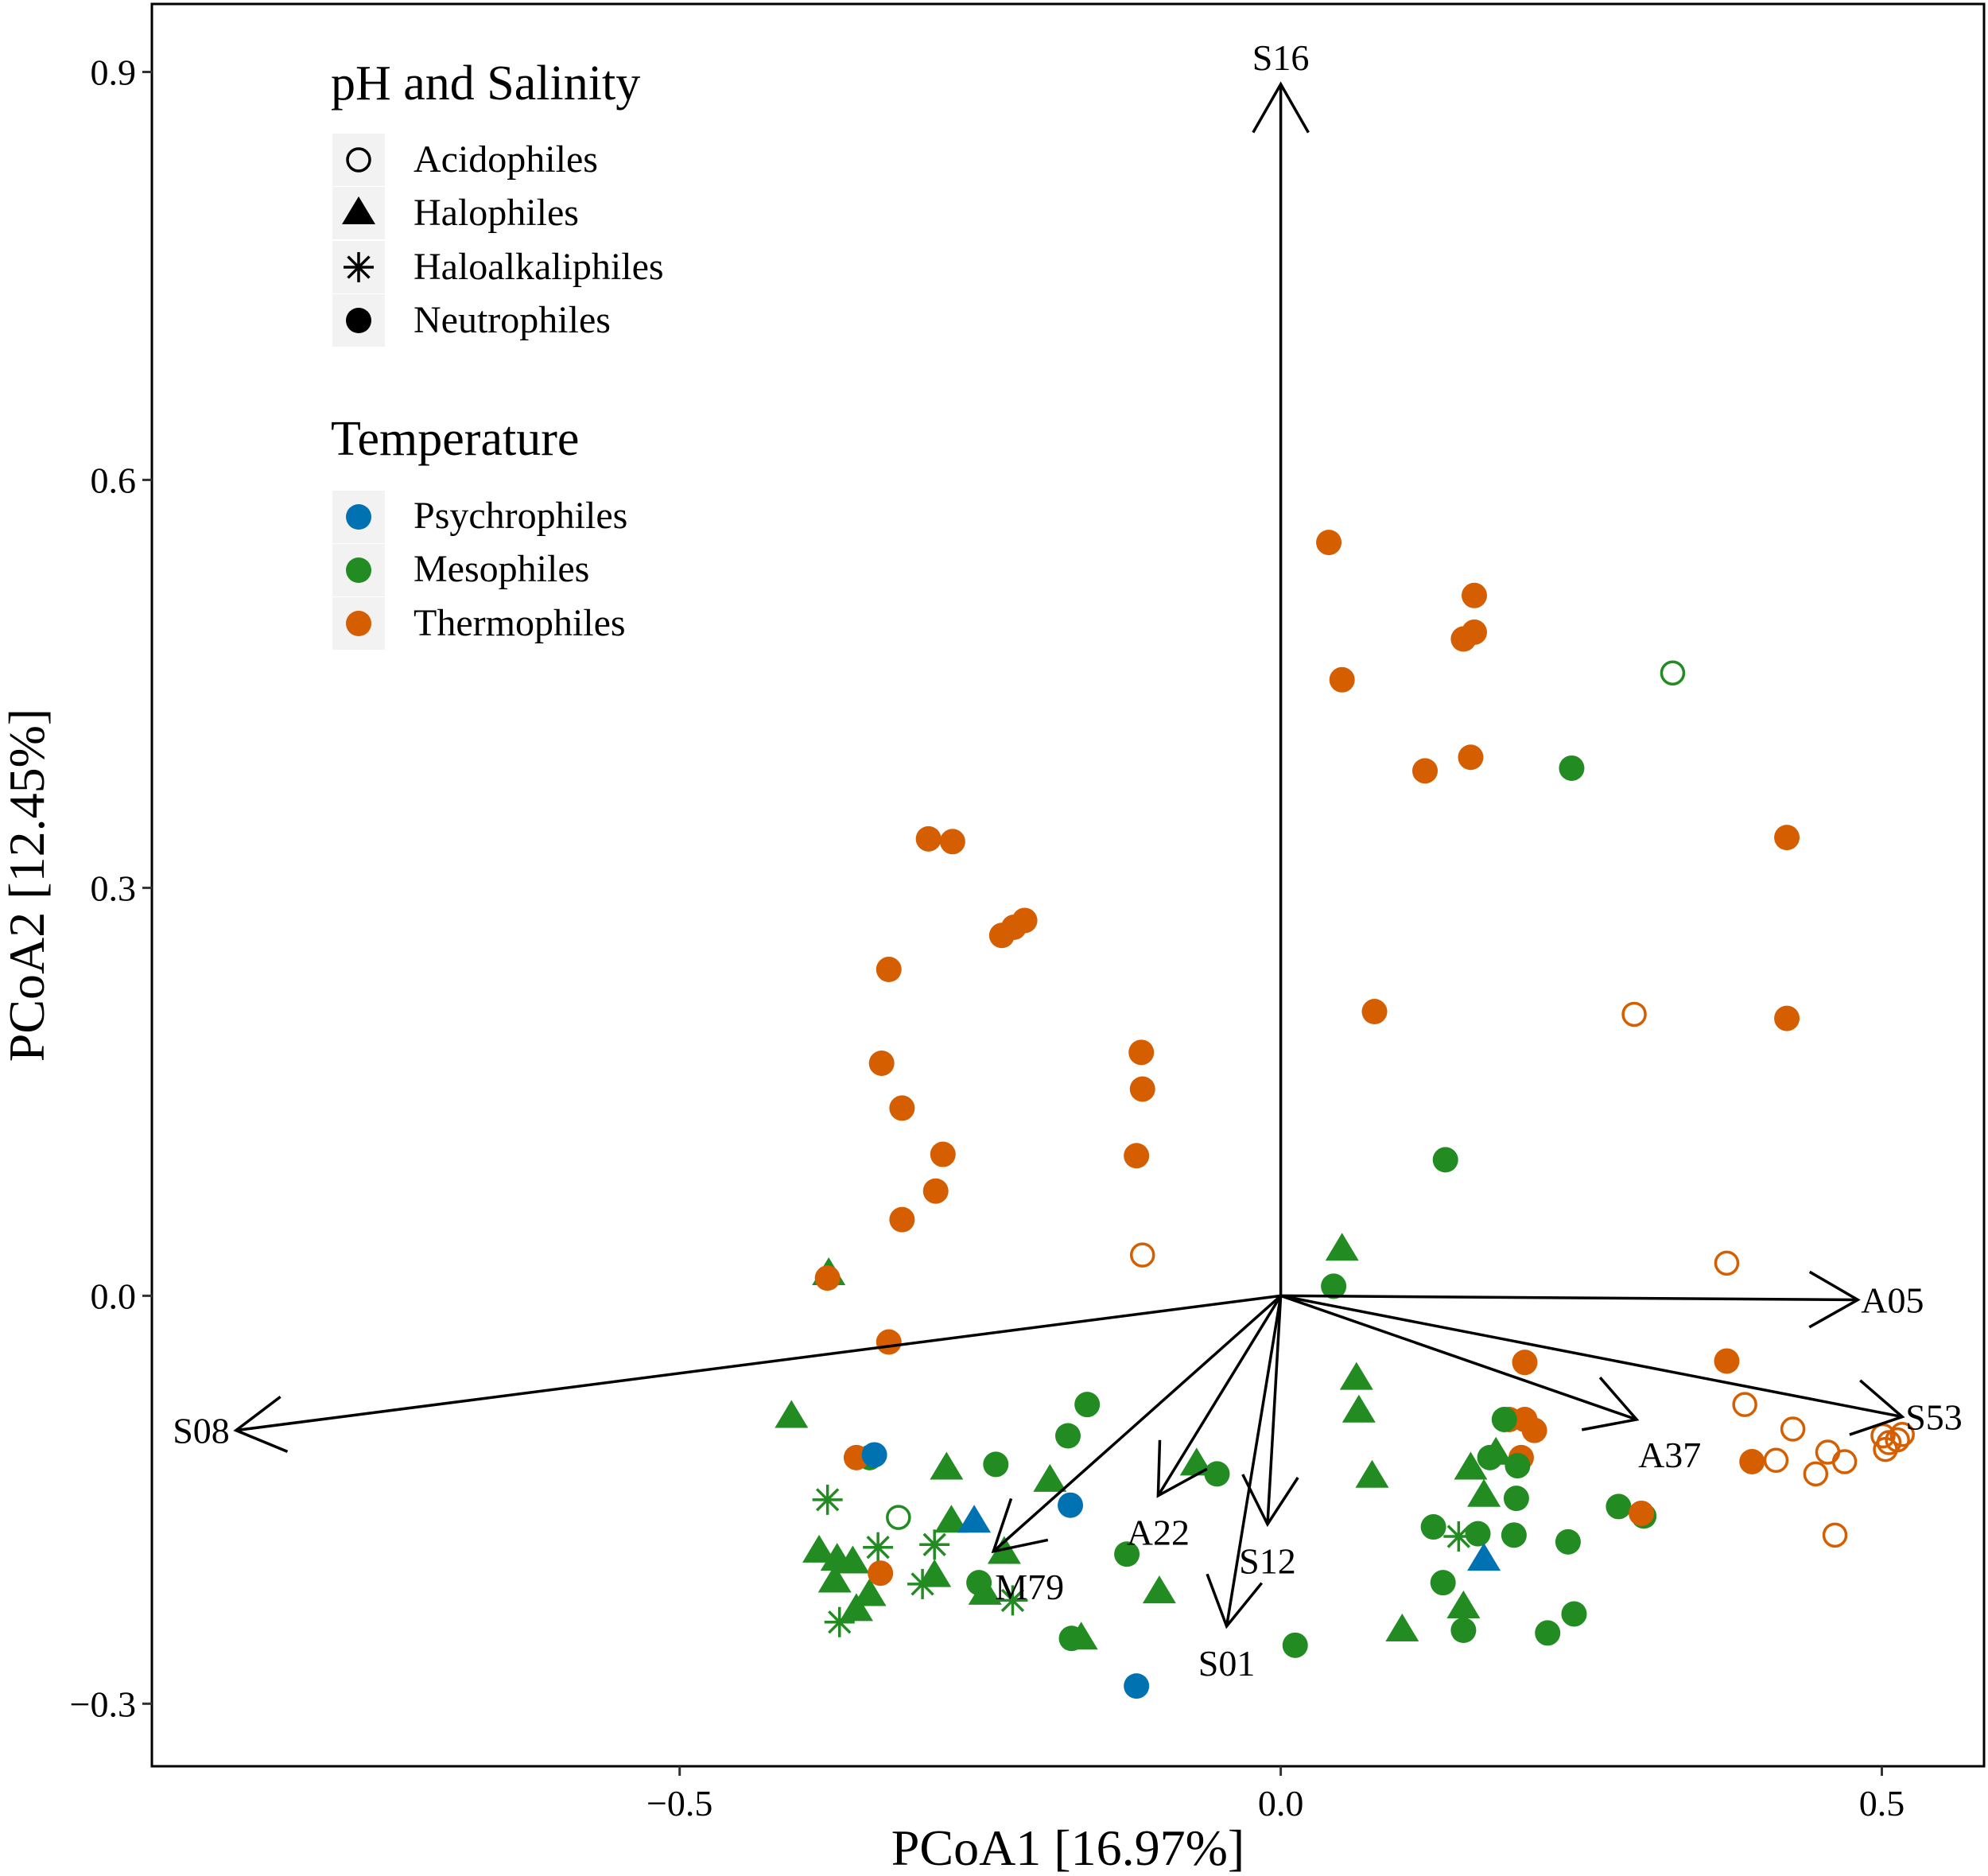 This screenshot has width=1988, height=1876. Describe the element at coordinates (1270, 1411) in the screenshot. I see `vector-s12` at that location.